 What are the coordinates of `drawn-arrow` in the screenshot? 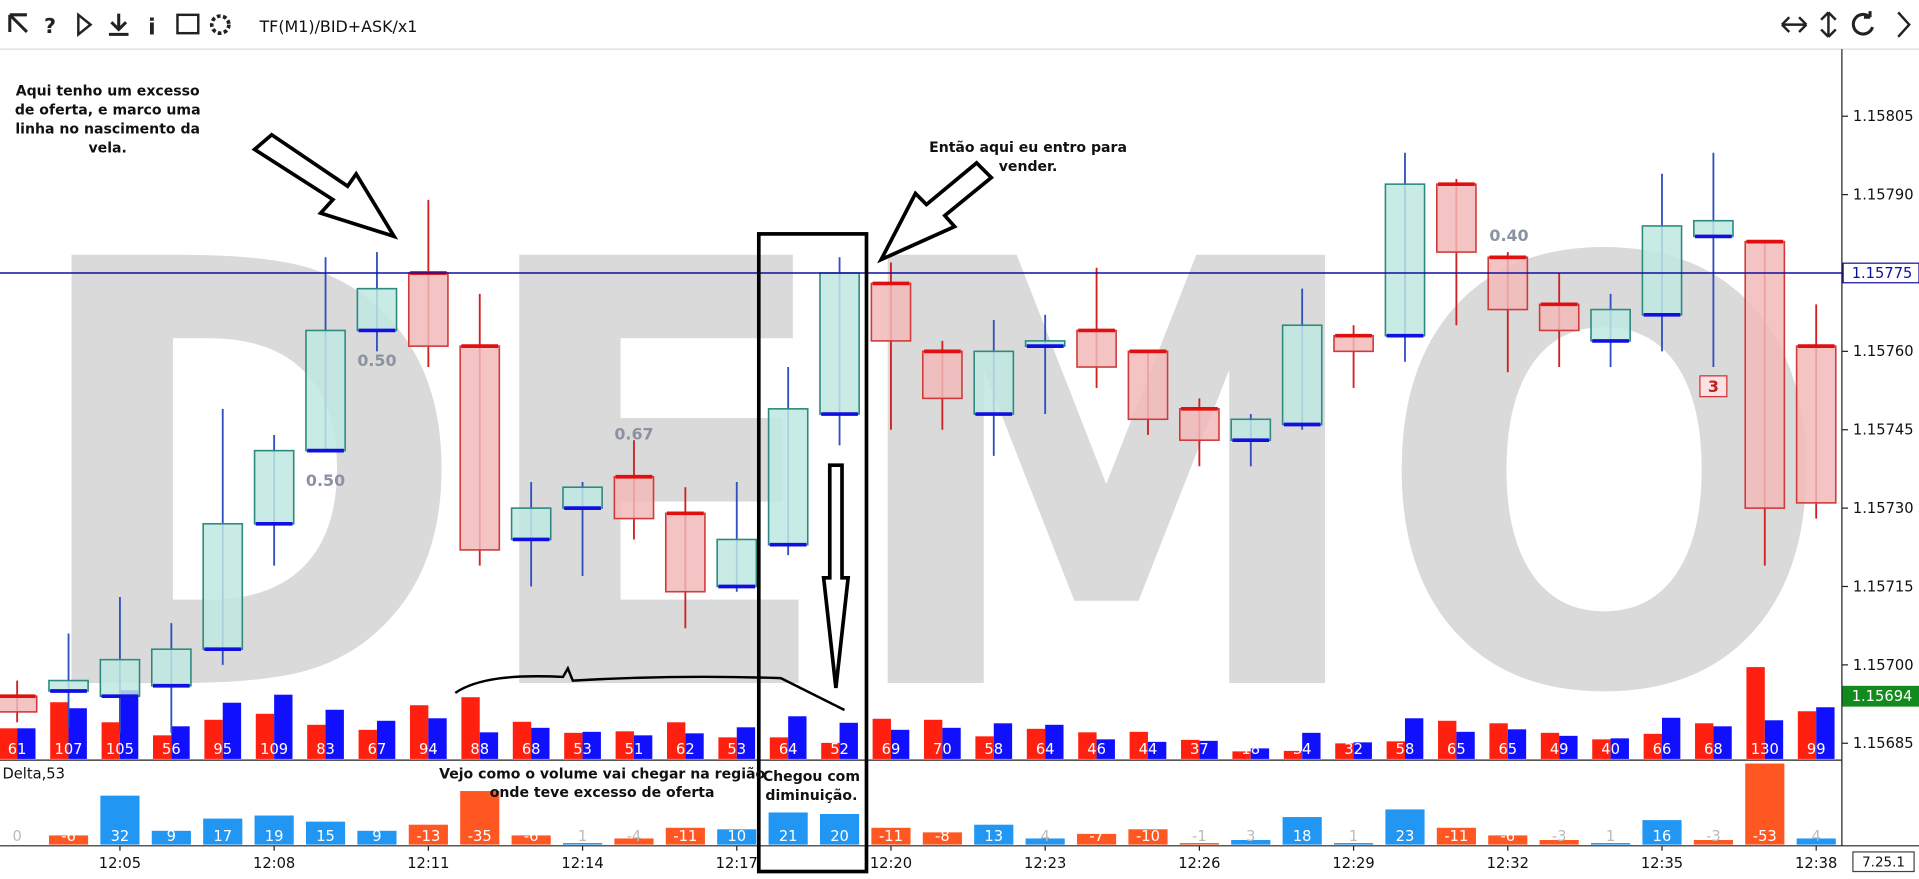 It's located at (325, 186).